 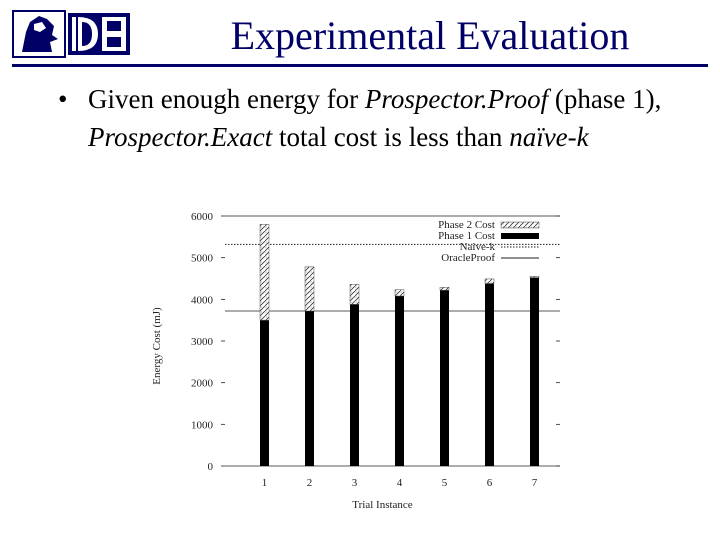 I want to click on y-tick-label: 1000, so click(x=202, y=425).